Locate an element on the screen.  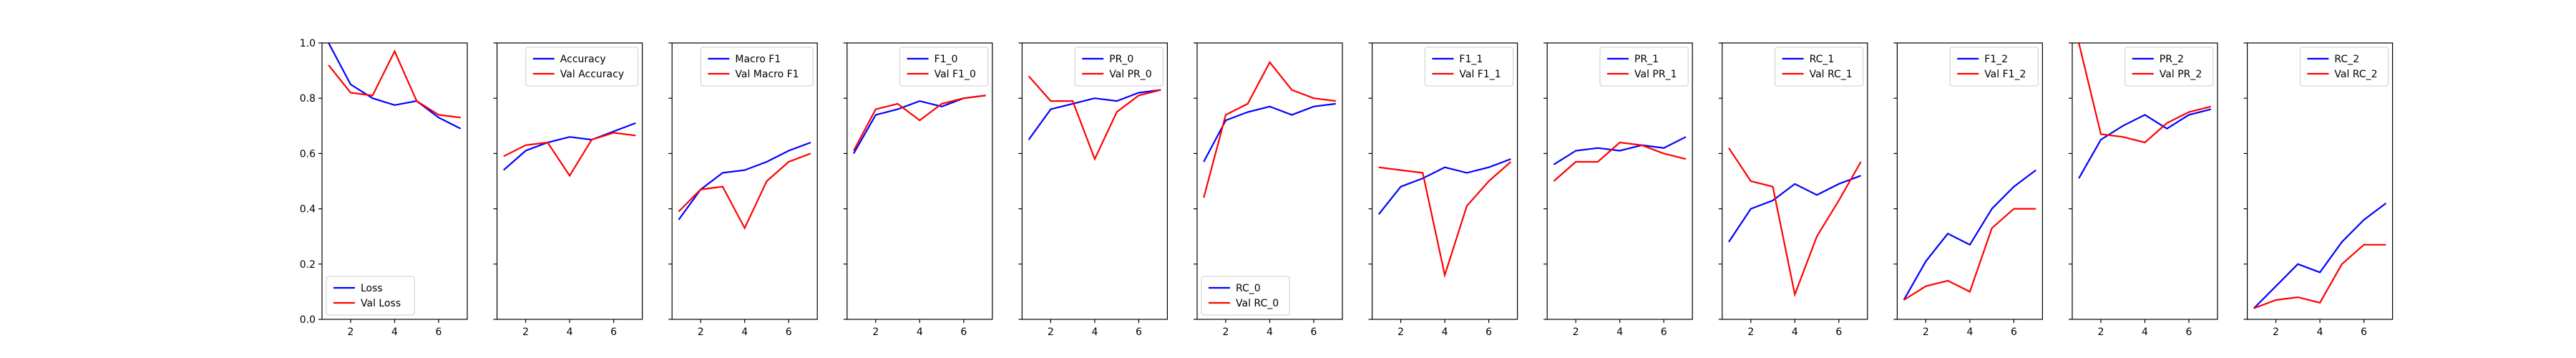
legend-label: Val RC_0 is located at coordinates (1257, 303).